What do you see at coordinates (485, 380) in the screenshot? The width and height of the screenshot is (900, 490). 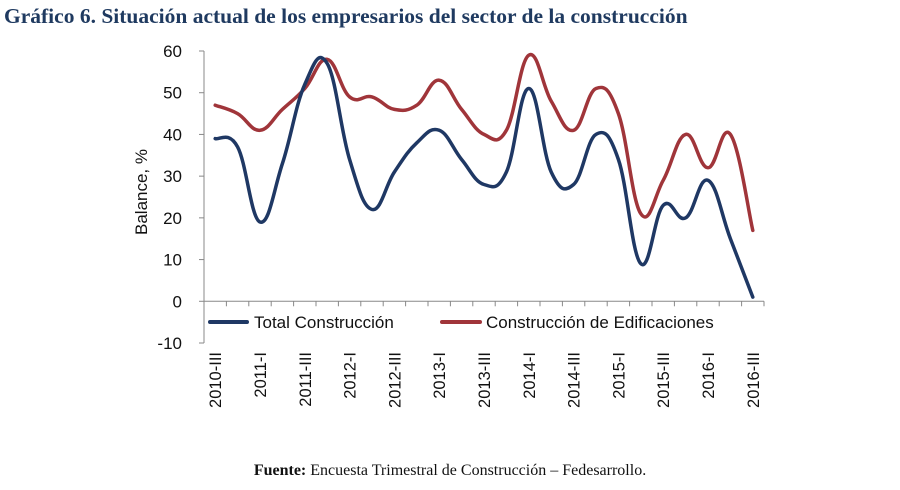 I see `x-tick-label: 2013-III` at bounding box center [485, 380].